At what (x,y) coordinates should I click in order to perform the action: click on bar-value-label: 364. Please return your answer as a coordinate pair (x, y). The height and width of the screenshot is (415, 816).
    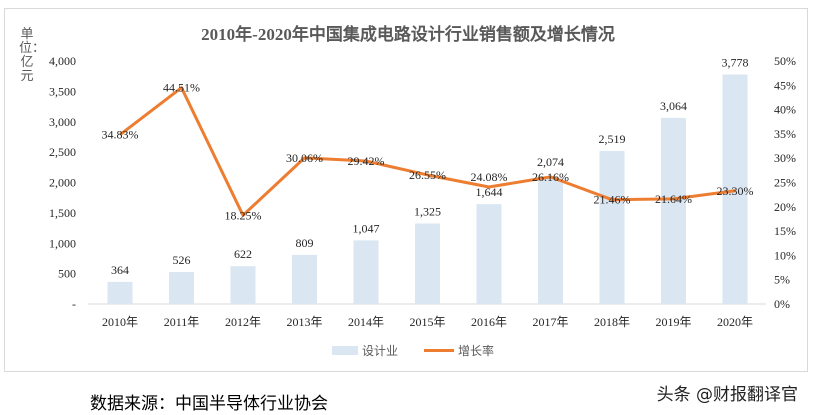
    Looking at the image, I should click on (120, 270).